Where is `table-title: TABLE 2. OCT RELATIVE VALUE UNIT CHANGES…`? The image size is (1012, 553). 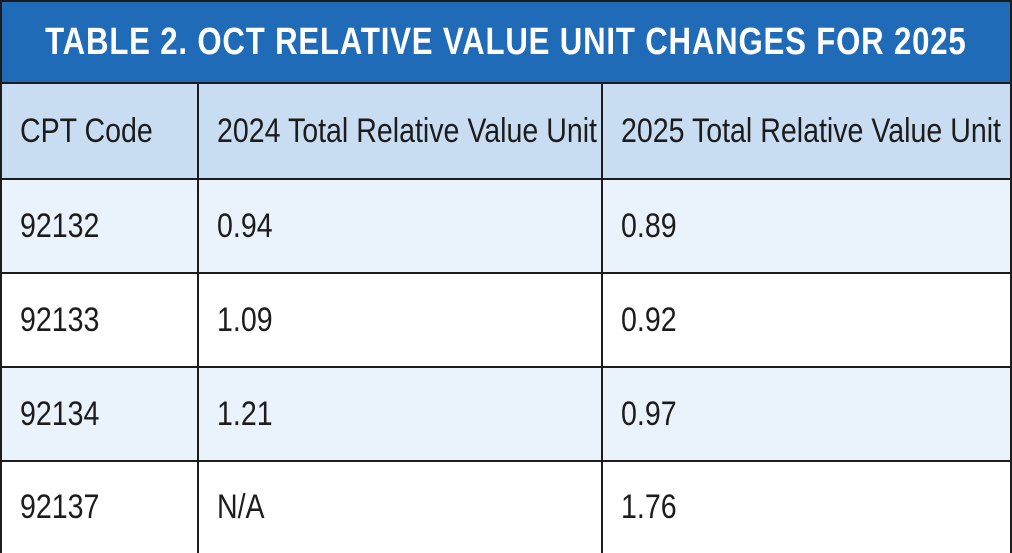
table-title: TABLE 2. OCT RELATIVE VALUE UNIT CHANGES… is located at coordinates (506, 41).